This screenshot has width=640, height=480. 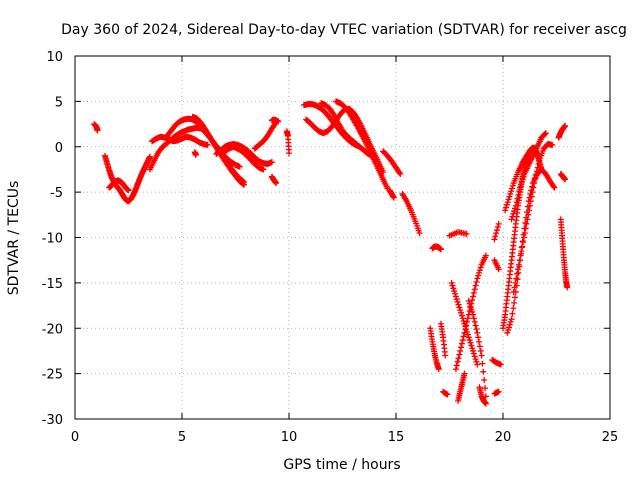 What do you see at coordinates (528, 176) in the screenshot?
I see `series-d3` at bounding box center [528, 176].